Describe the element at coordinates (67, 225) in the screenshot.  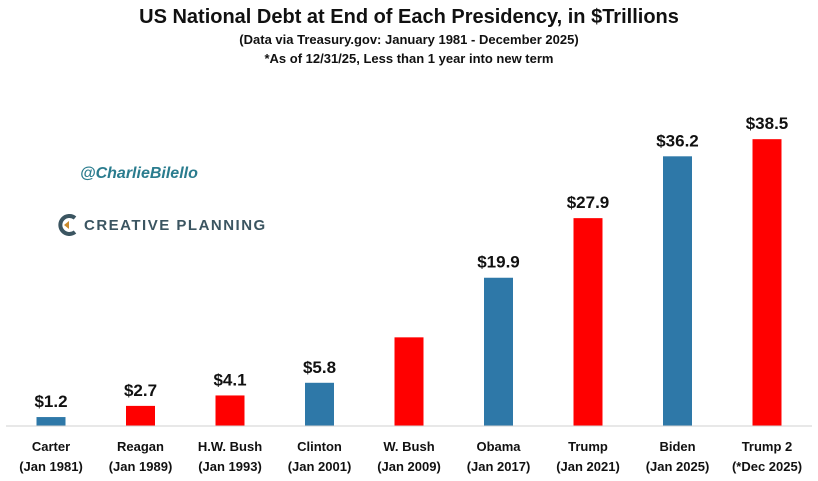
I see `creative-planning-logo-icon` at that location.